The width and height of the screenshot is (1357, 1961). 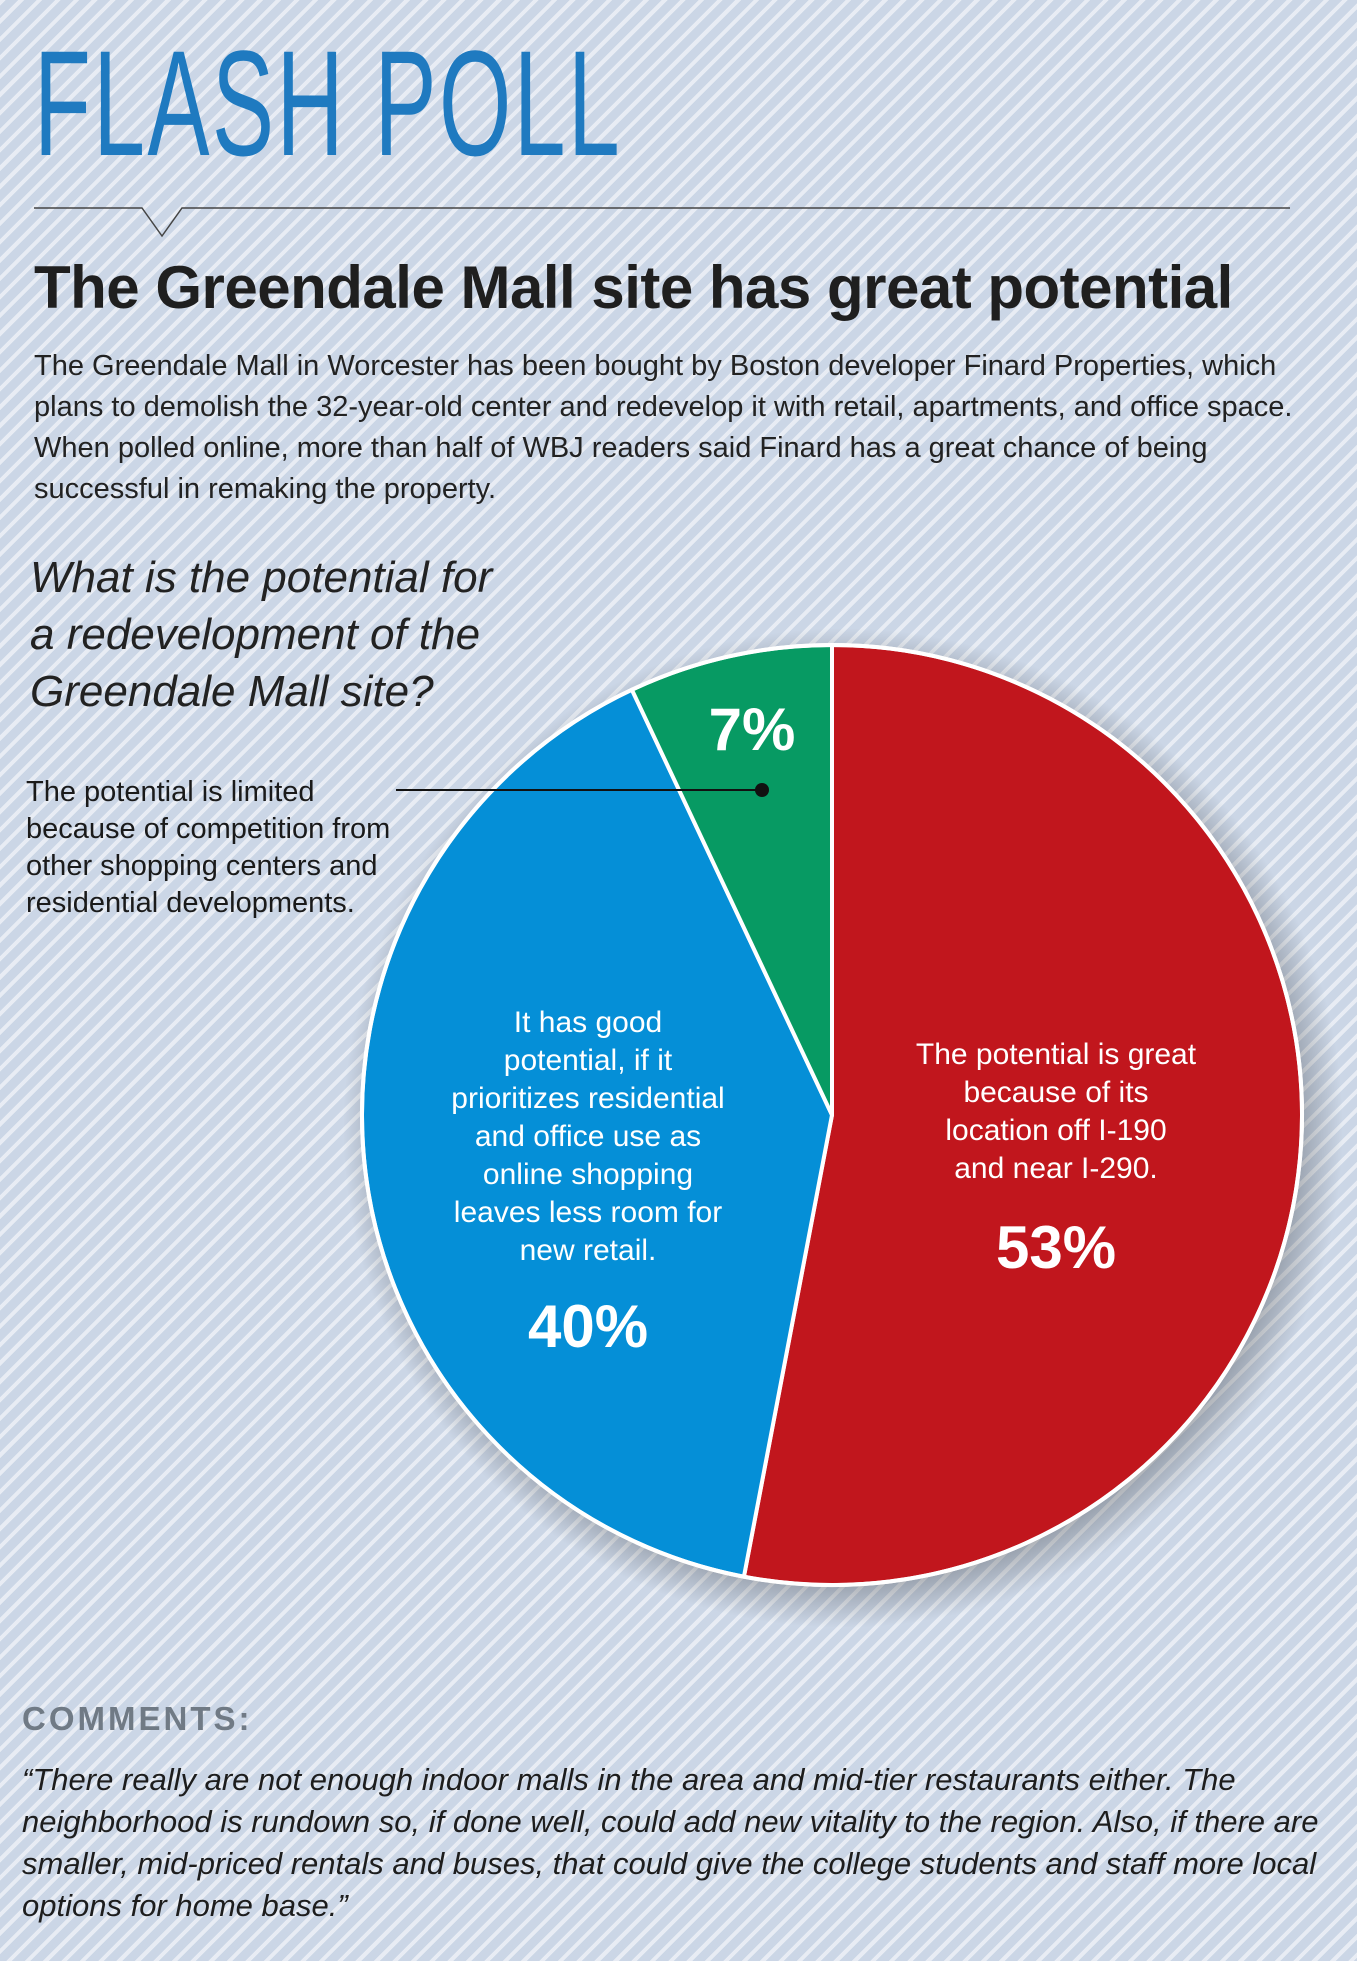 What do you see at coordinates (328, 103) in the screenshot?
I see `kicker-flash-poll: FLASH POLL` at bounding box center [328, 103].